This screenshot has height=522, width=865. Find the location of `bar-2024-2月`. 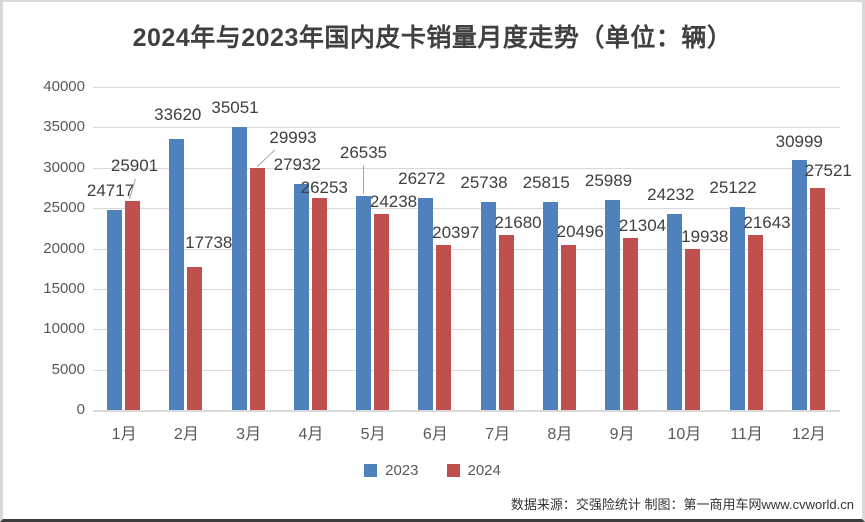

bar-2024-2月 is located at coordinates (195, 338).